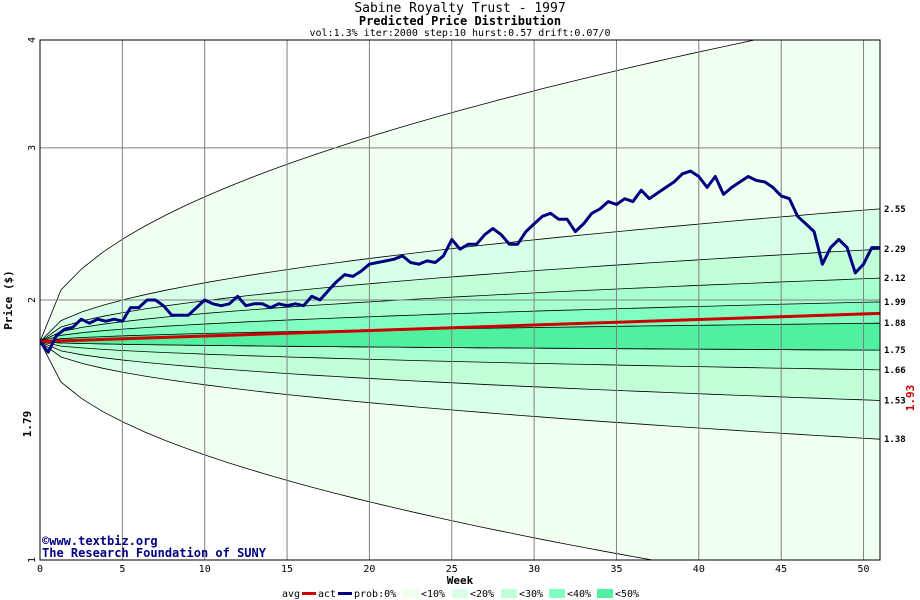  I want to click on right-label-1.53: 1.53, so click(895, 401).